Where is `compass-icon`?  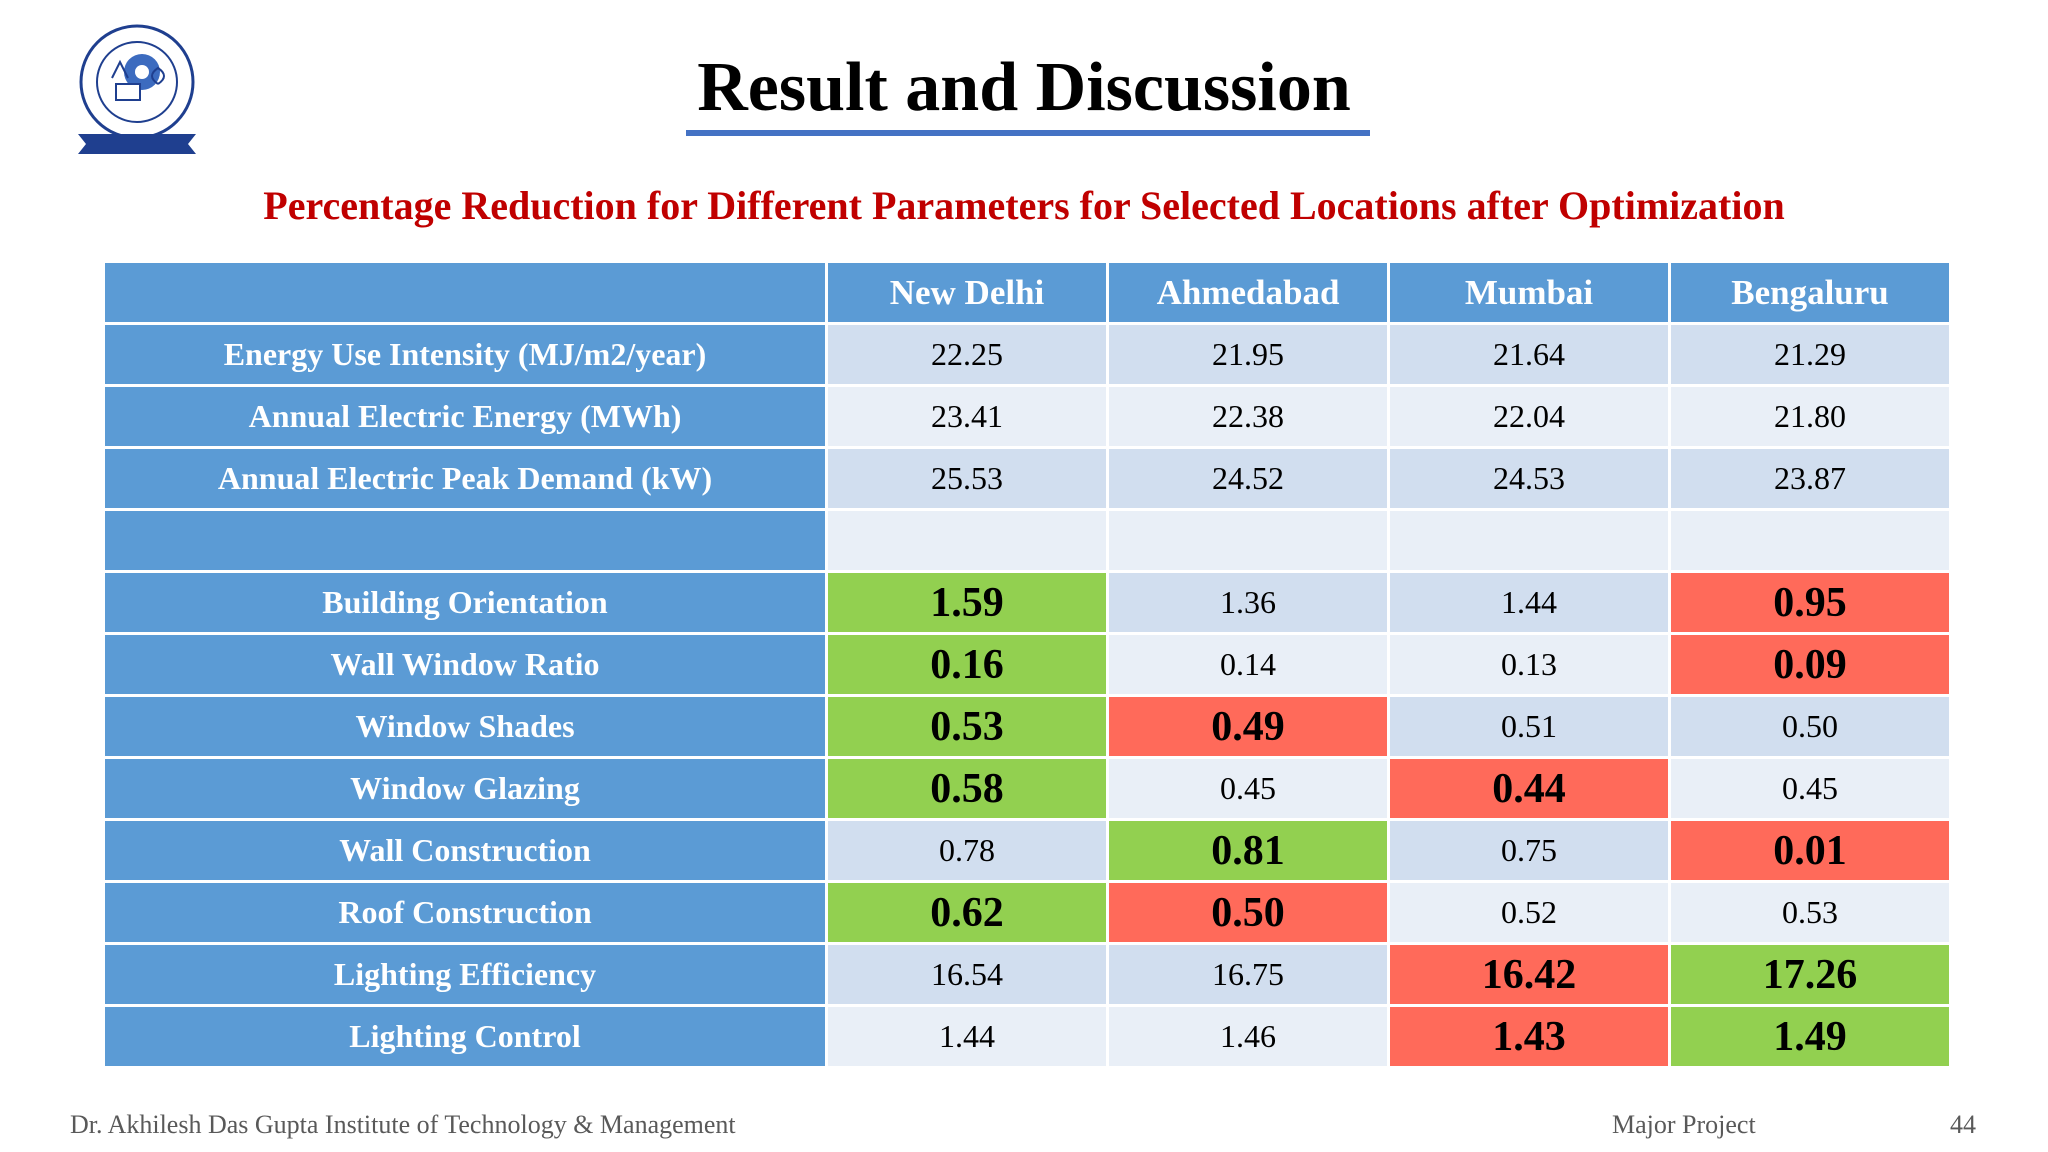 compass-icon is located at coordinates (120, 69).